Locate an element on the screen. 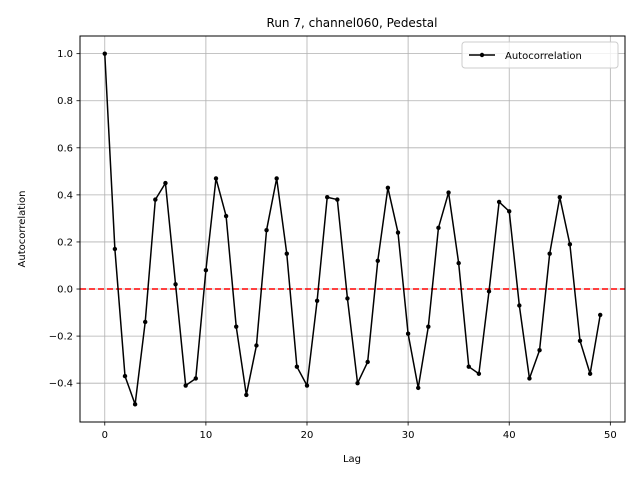 The height and width of the screenshot is (480, 640). y-tick-label: 1.0 is located at coordinates (65, 54).